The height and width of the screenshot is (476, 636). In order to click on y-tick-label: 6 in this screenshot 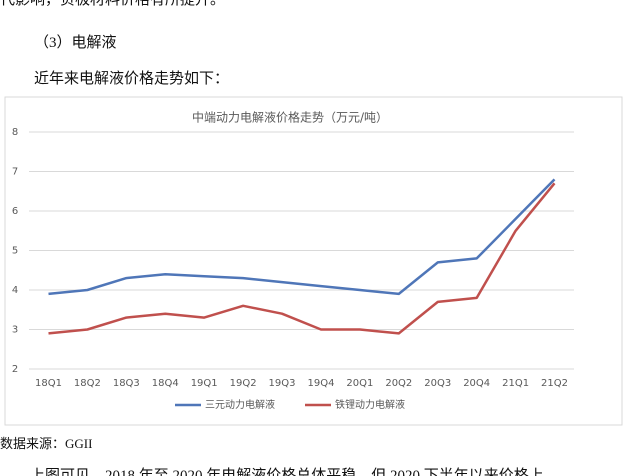, I will do `click(15, 211)`.